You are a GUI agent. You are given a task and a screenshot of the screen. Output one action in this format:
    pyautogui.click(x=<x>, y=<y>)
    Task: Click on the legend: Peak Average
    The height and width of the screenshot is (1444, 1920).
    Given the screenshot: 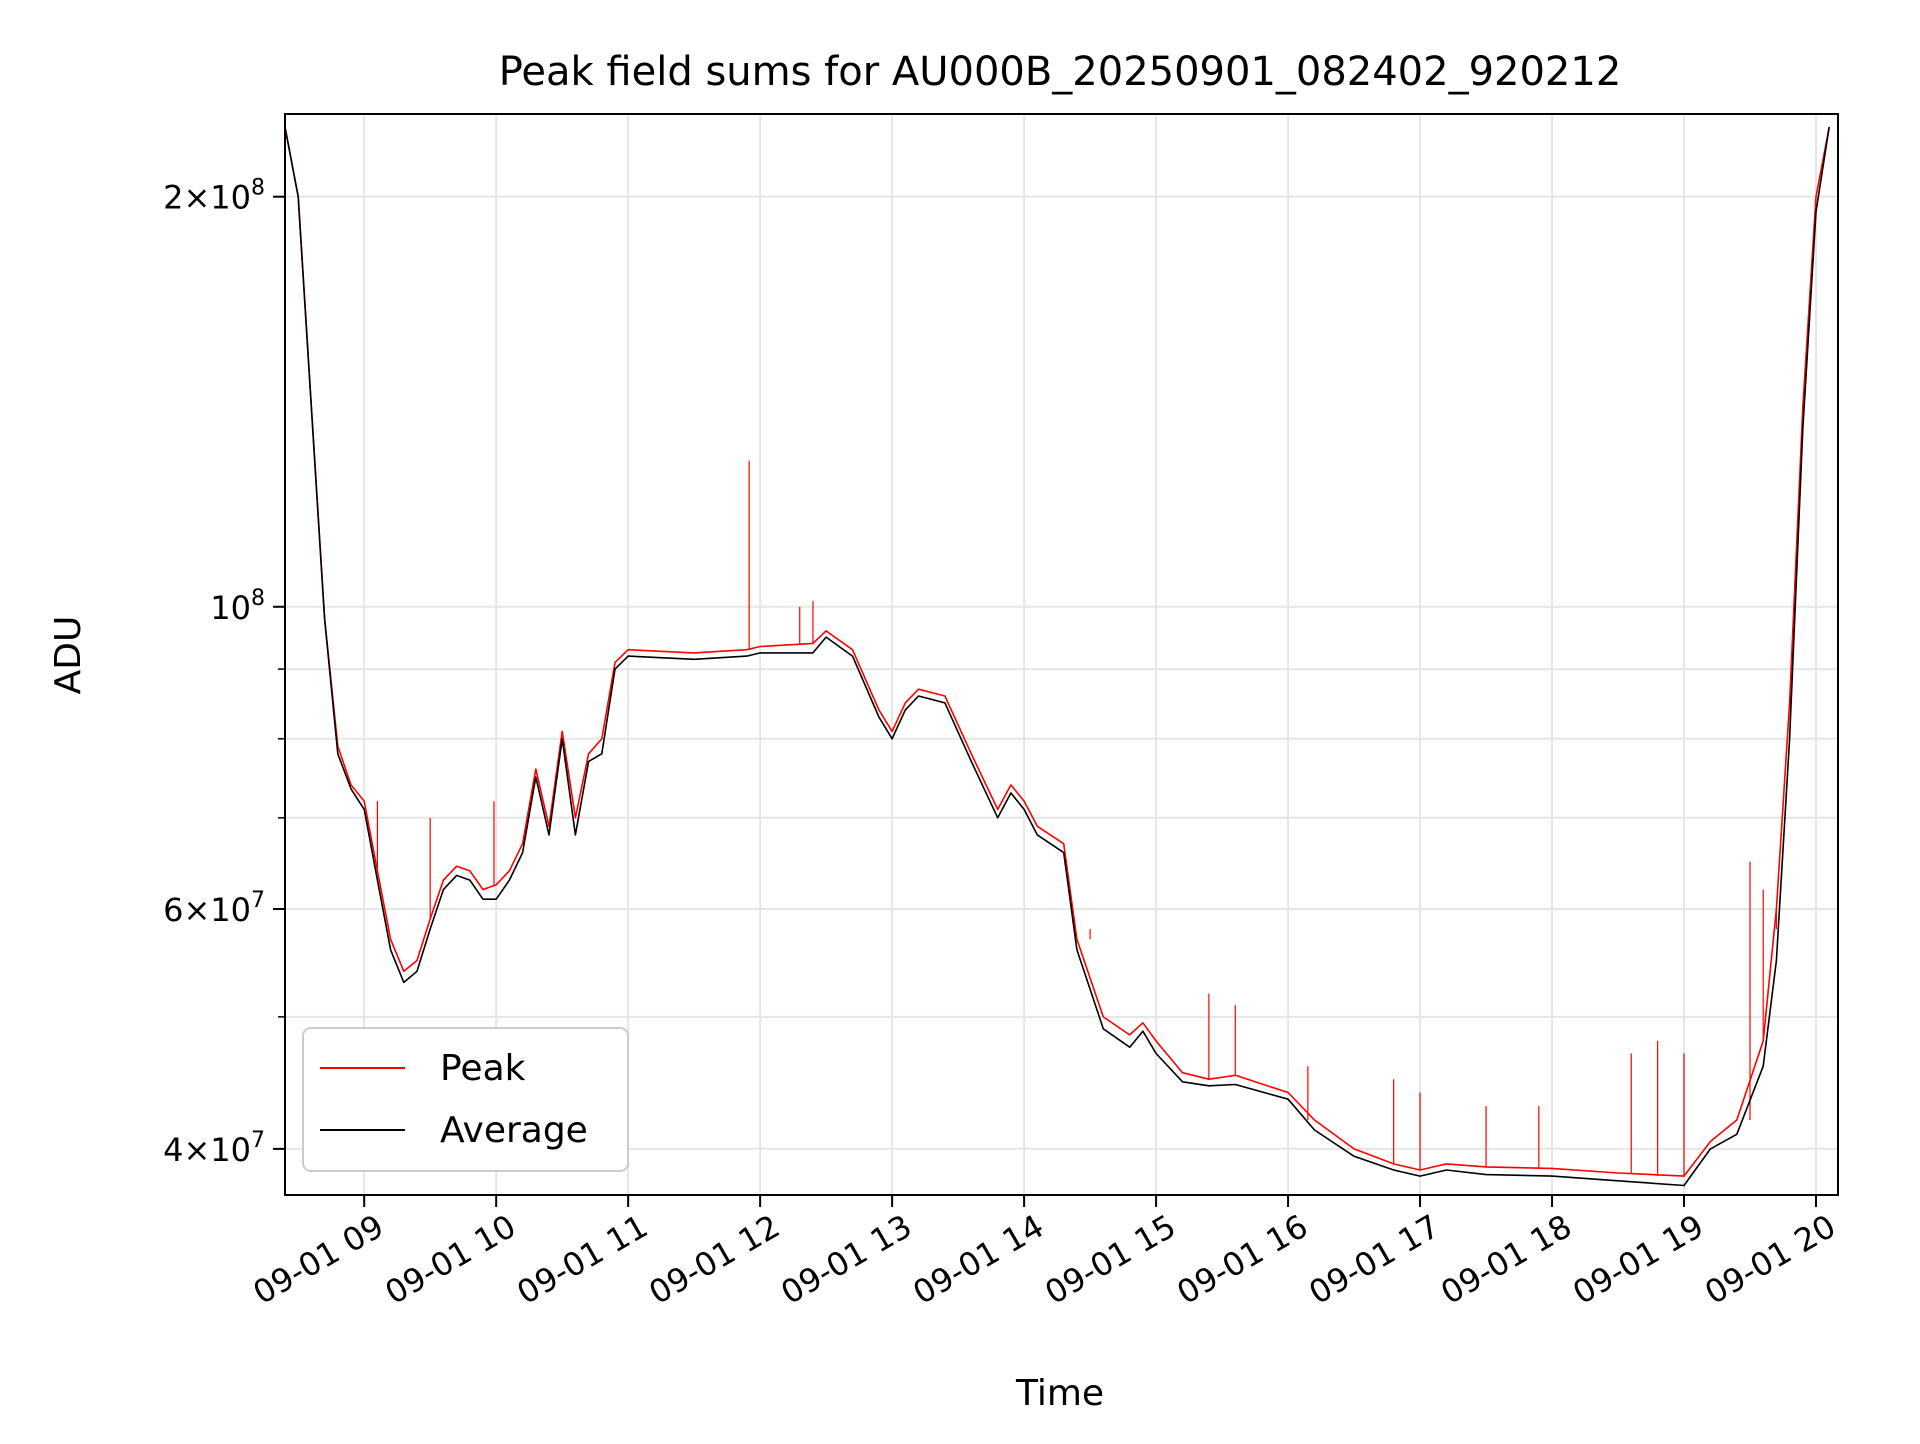 What is the action you would take?
    pyautogui.click(x=465, y=1099)
    